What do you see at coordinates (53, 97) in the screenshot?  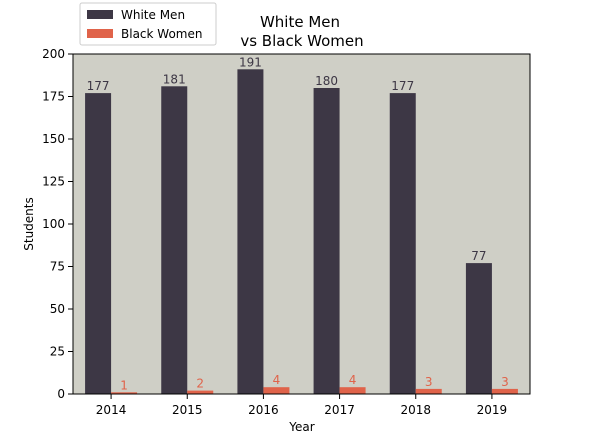 I see `y-tick-label: 175` at bounding box center [53, 97].